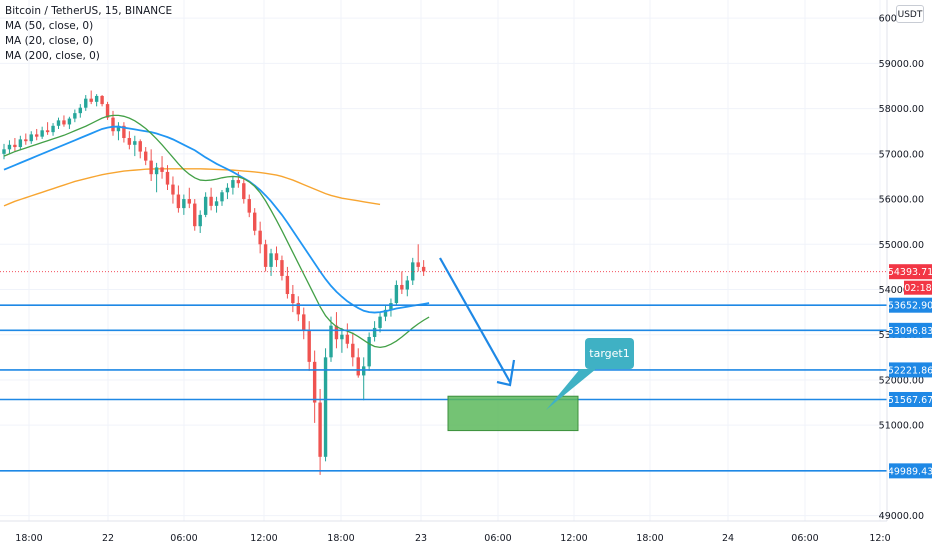  I want to click on time-axis-bg, so click(466, 535).